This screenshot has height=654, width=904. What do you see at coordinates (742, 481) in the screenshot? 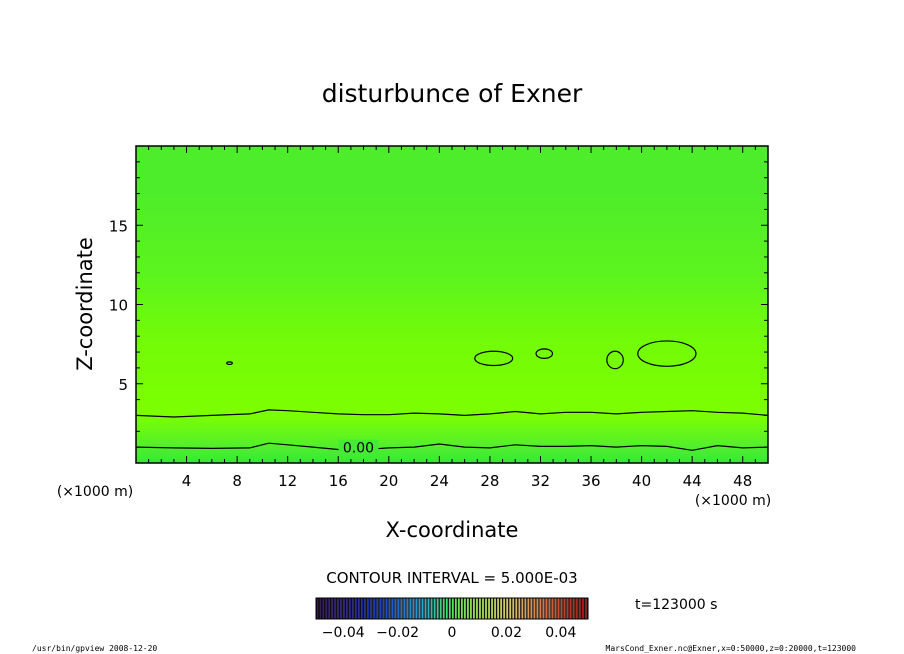
I see `x-tick-label: 48` at bounding box center [742, 481].